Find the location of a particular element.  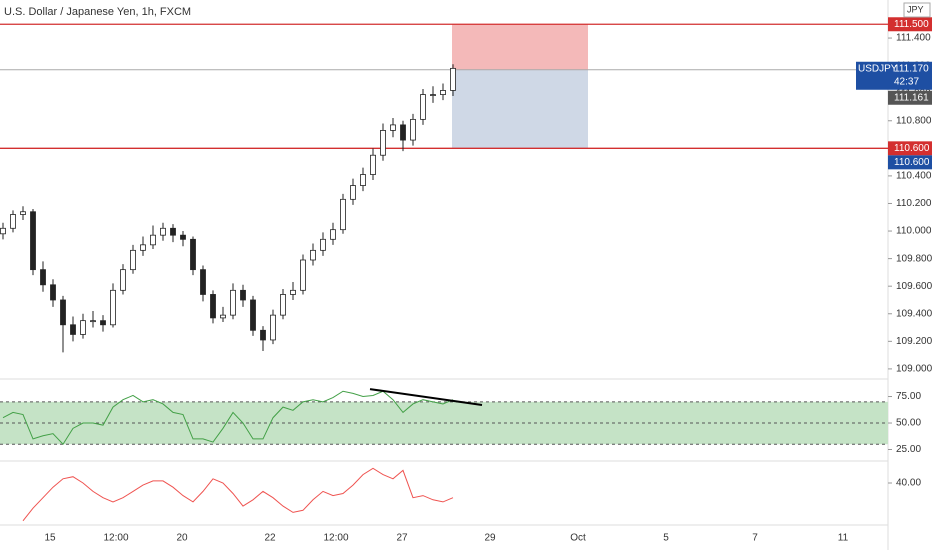

y-tick-label: 110.800 is located at coordinates (914, 120).